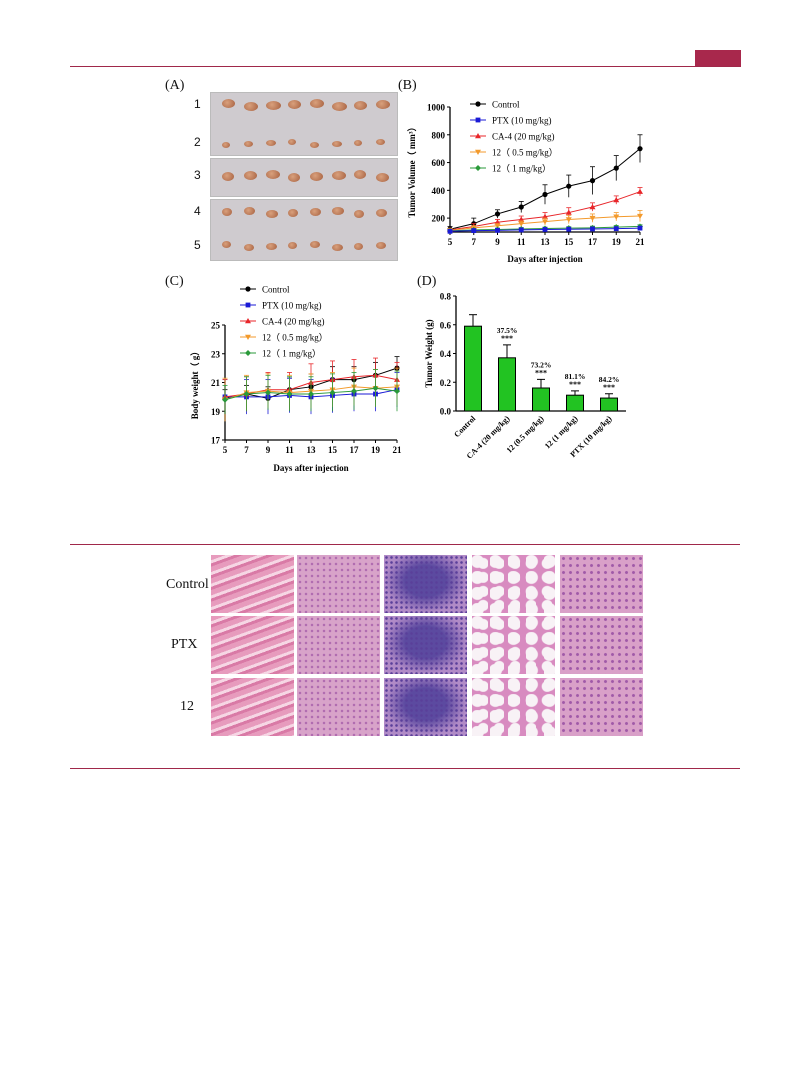 This screenshot has width=809, height=1067. I want to click on legend-label: Control, so click(506, 105).